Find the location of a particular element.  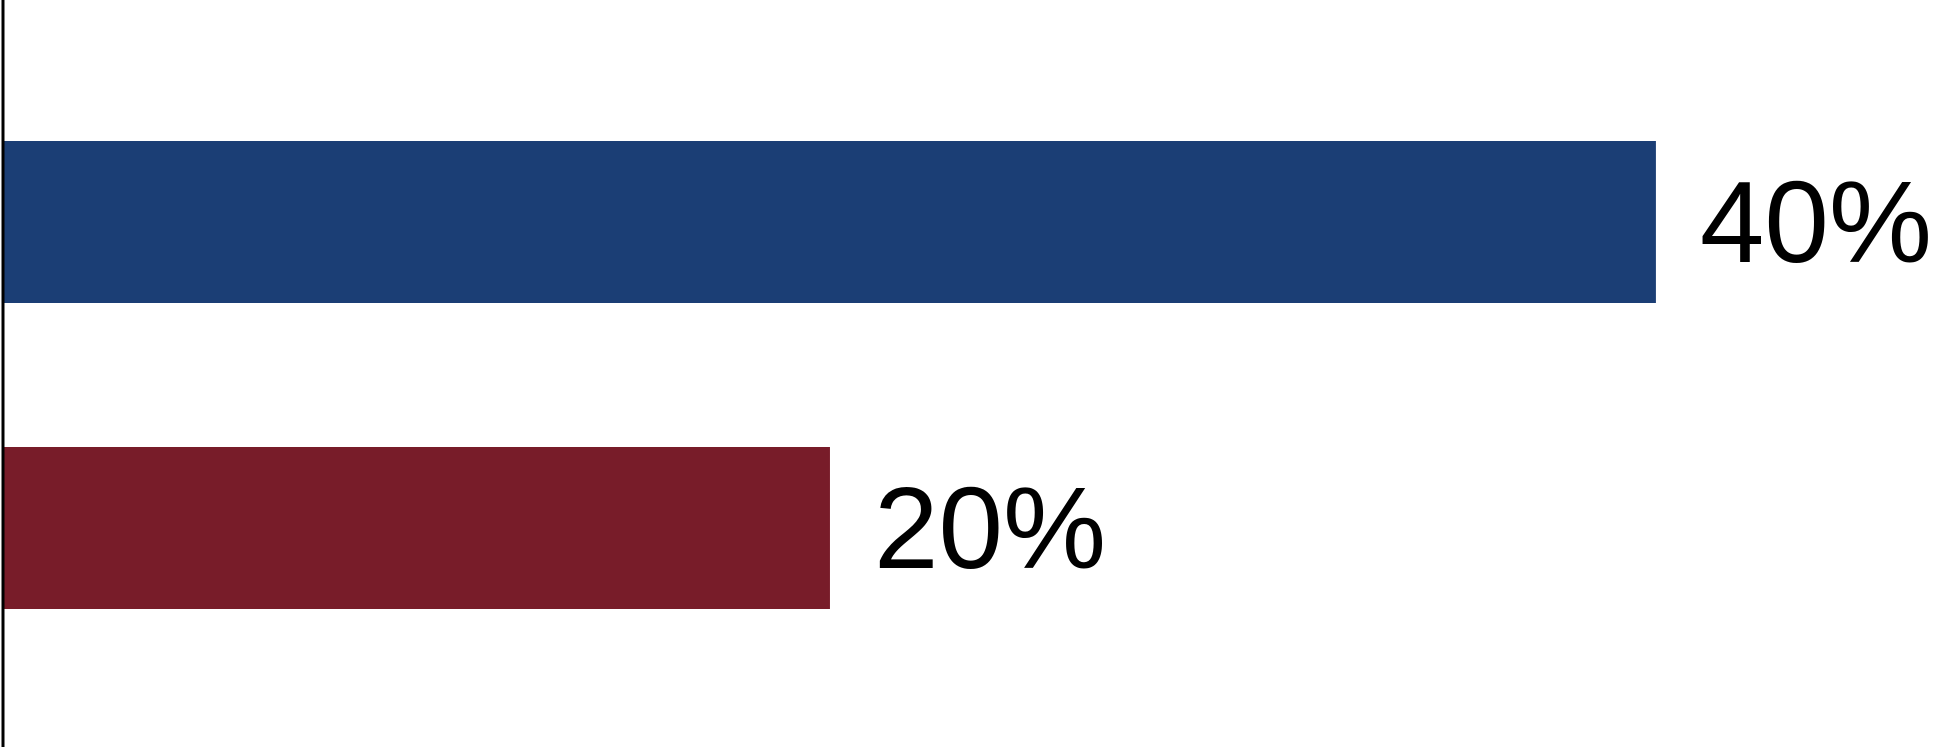

bar-2-value-label: 20% is located at coordinates (990, 528).